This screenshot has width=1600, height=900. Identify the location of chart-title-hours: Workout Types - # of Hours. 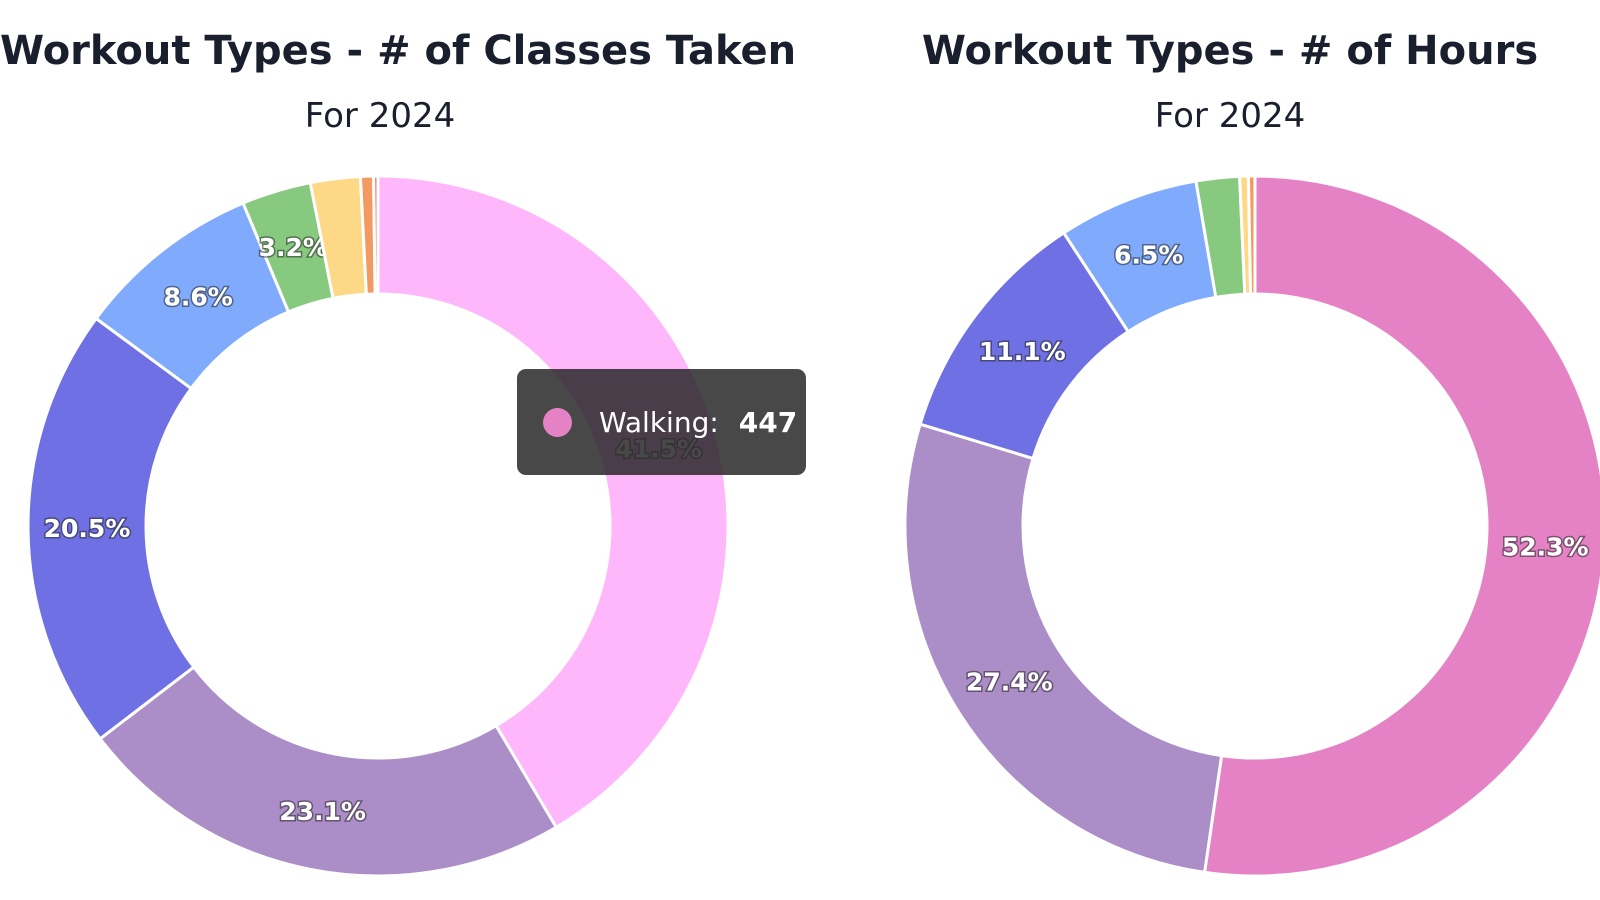
(1230, 51).